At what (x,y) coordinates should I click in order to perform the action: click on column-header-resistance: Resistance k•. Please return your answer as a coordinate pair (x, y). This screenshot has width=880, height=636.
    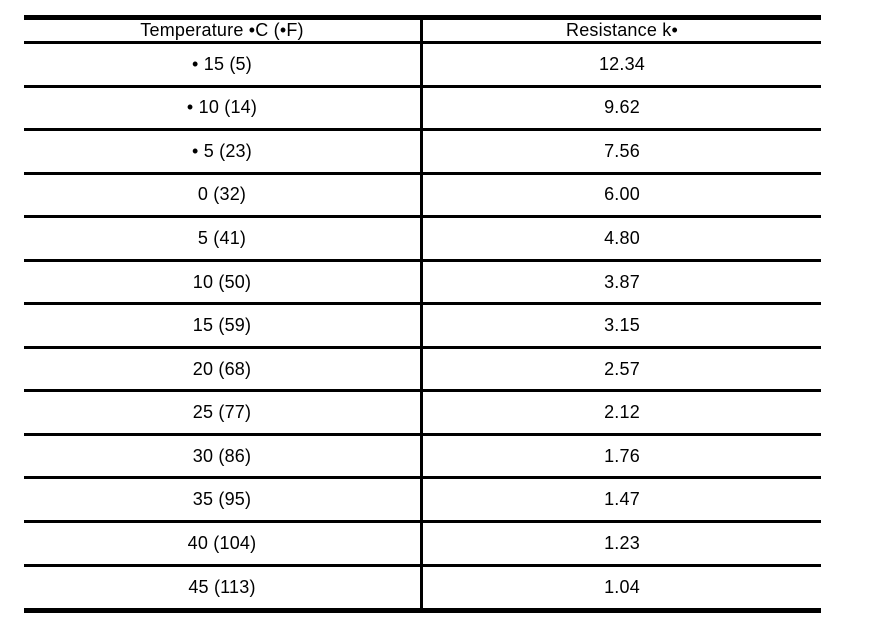
    Looking at the image, I should click on (621, 30).